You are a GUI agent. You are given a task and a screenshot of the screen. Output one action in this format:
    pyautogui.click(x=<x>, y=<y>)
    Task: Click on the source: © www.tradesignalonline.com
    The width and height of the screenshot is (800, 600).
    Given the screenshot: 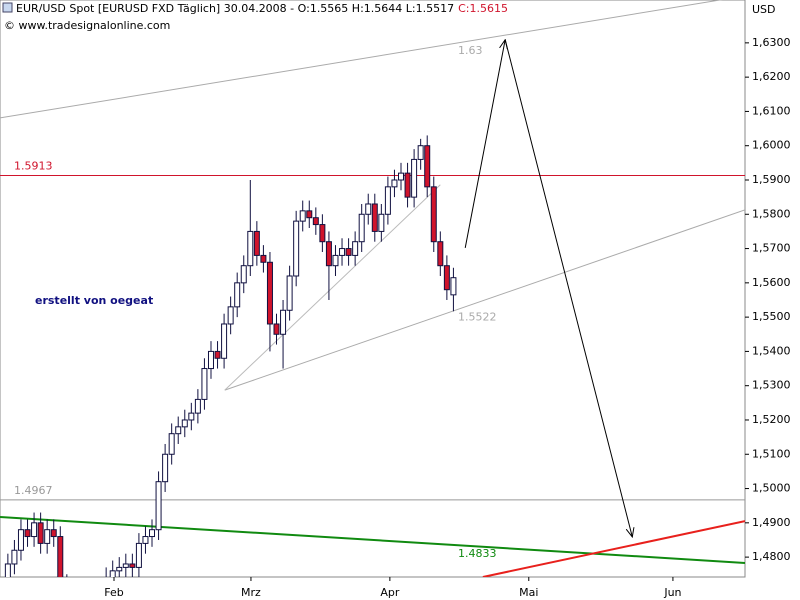 What is the action you would take?
    pyautogui.click(x=87, y=25)
    